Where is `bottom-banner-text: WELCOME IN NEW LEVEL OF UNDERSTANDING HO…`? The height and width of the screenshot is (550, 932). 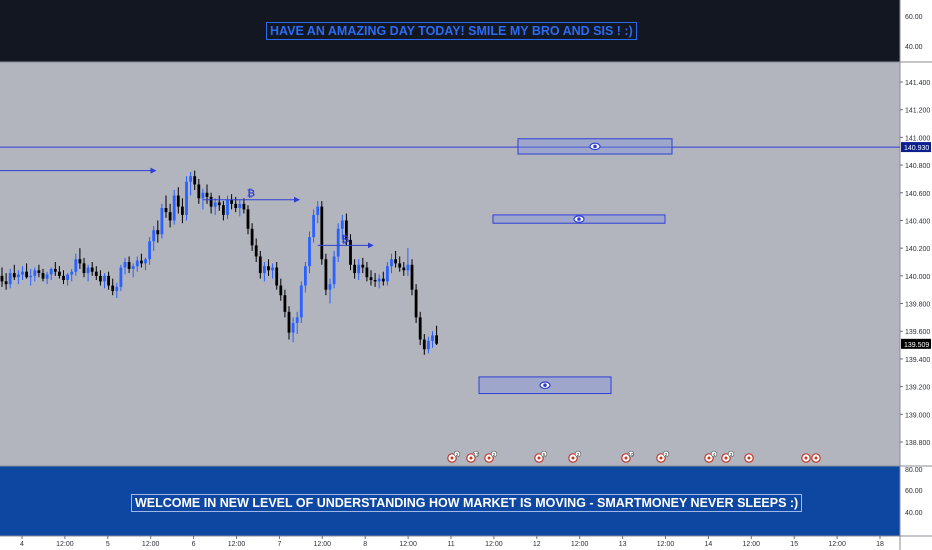 bottom-banner-text: WELCOME IN NEW LEVEL OF UNDERSTANDING HO… is located at coordinates (467, 503).